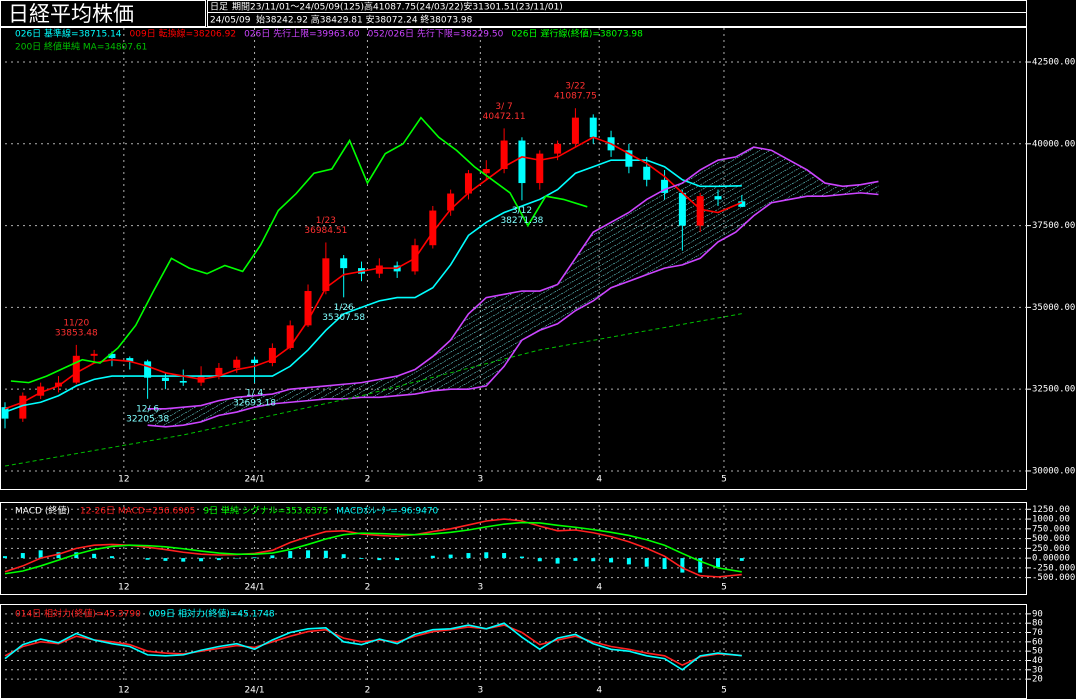 This screenshot has width=1076, height=699. I want to click on low-value: 35307.58, so click(343, 318).